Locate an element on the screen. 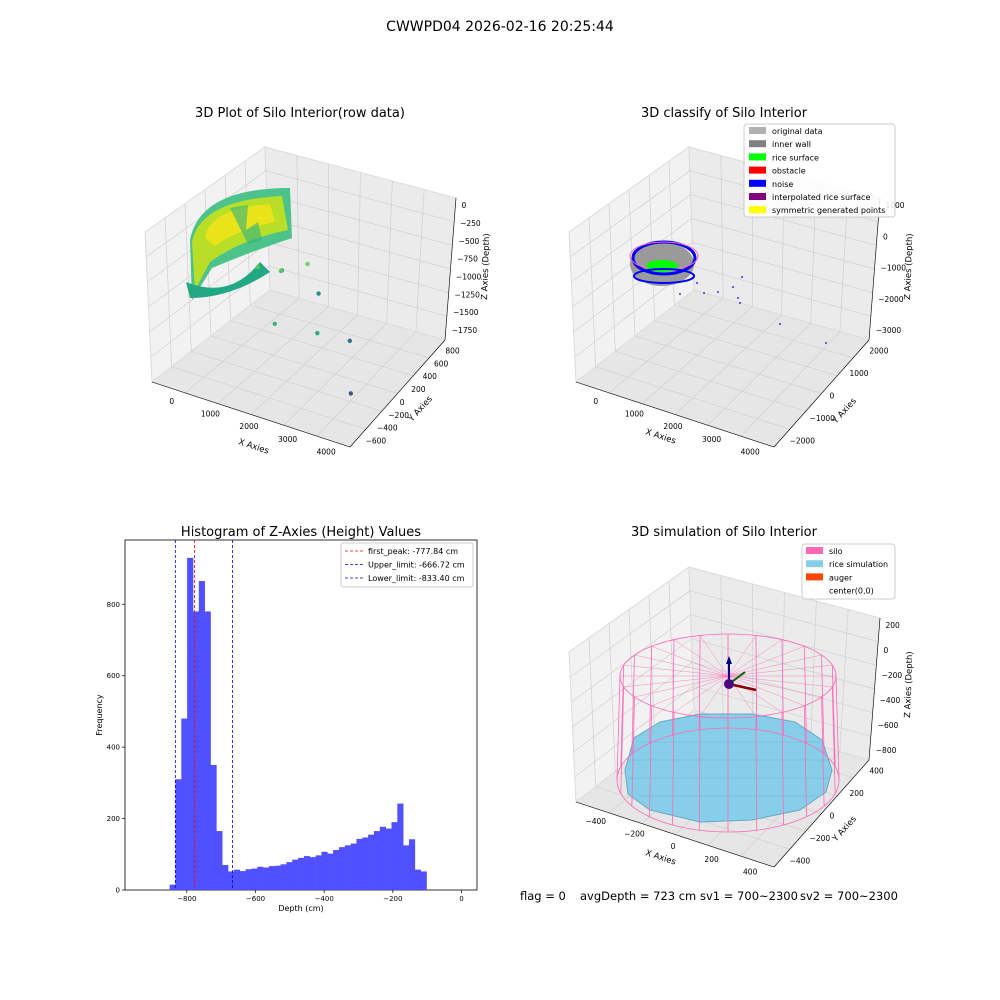  y-tick-labels: 400 200 0 −200 −400 is located at coordinates (837, 816).